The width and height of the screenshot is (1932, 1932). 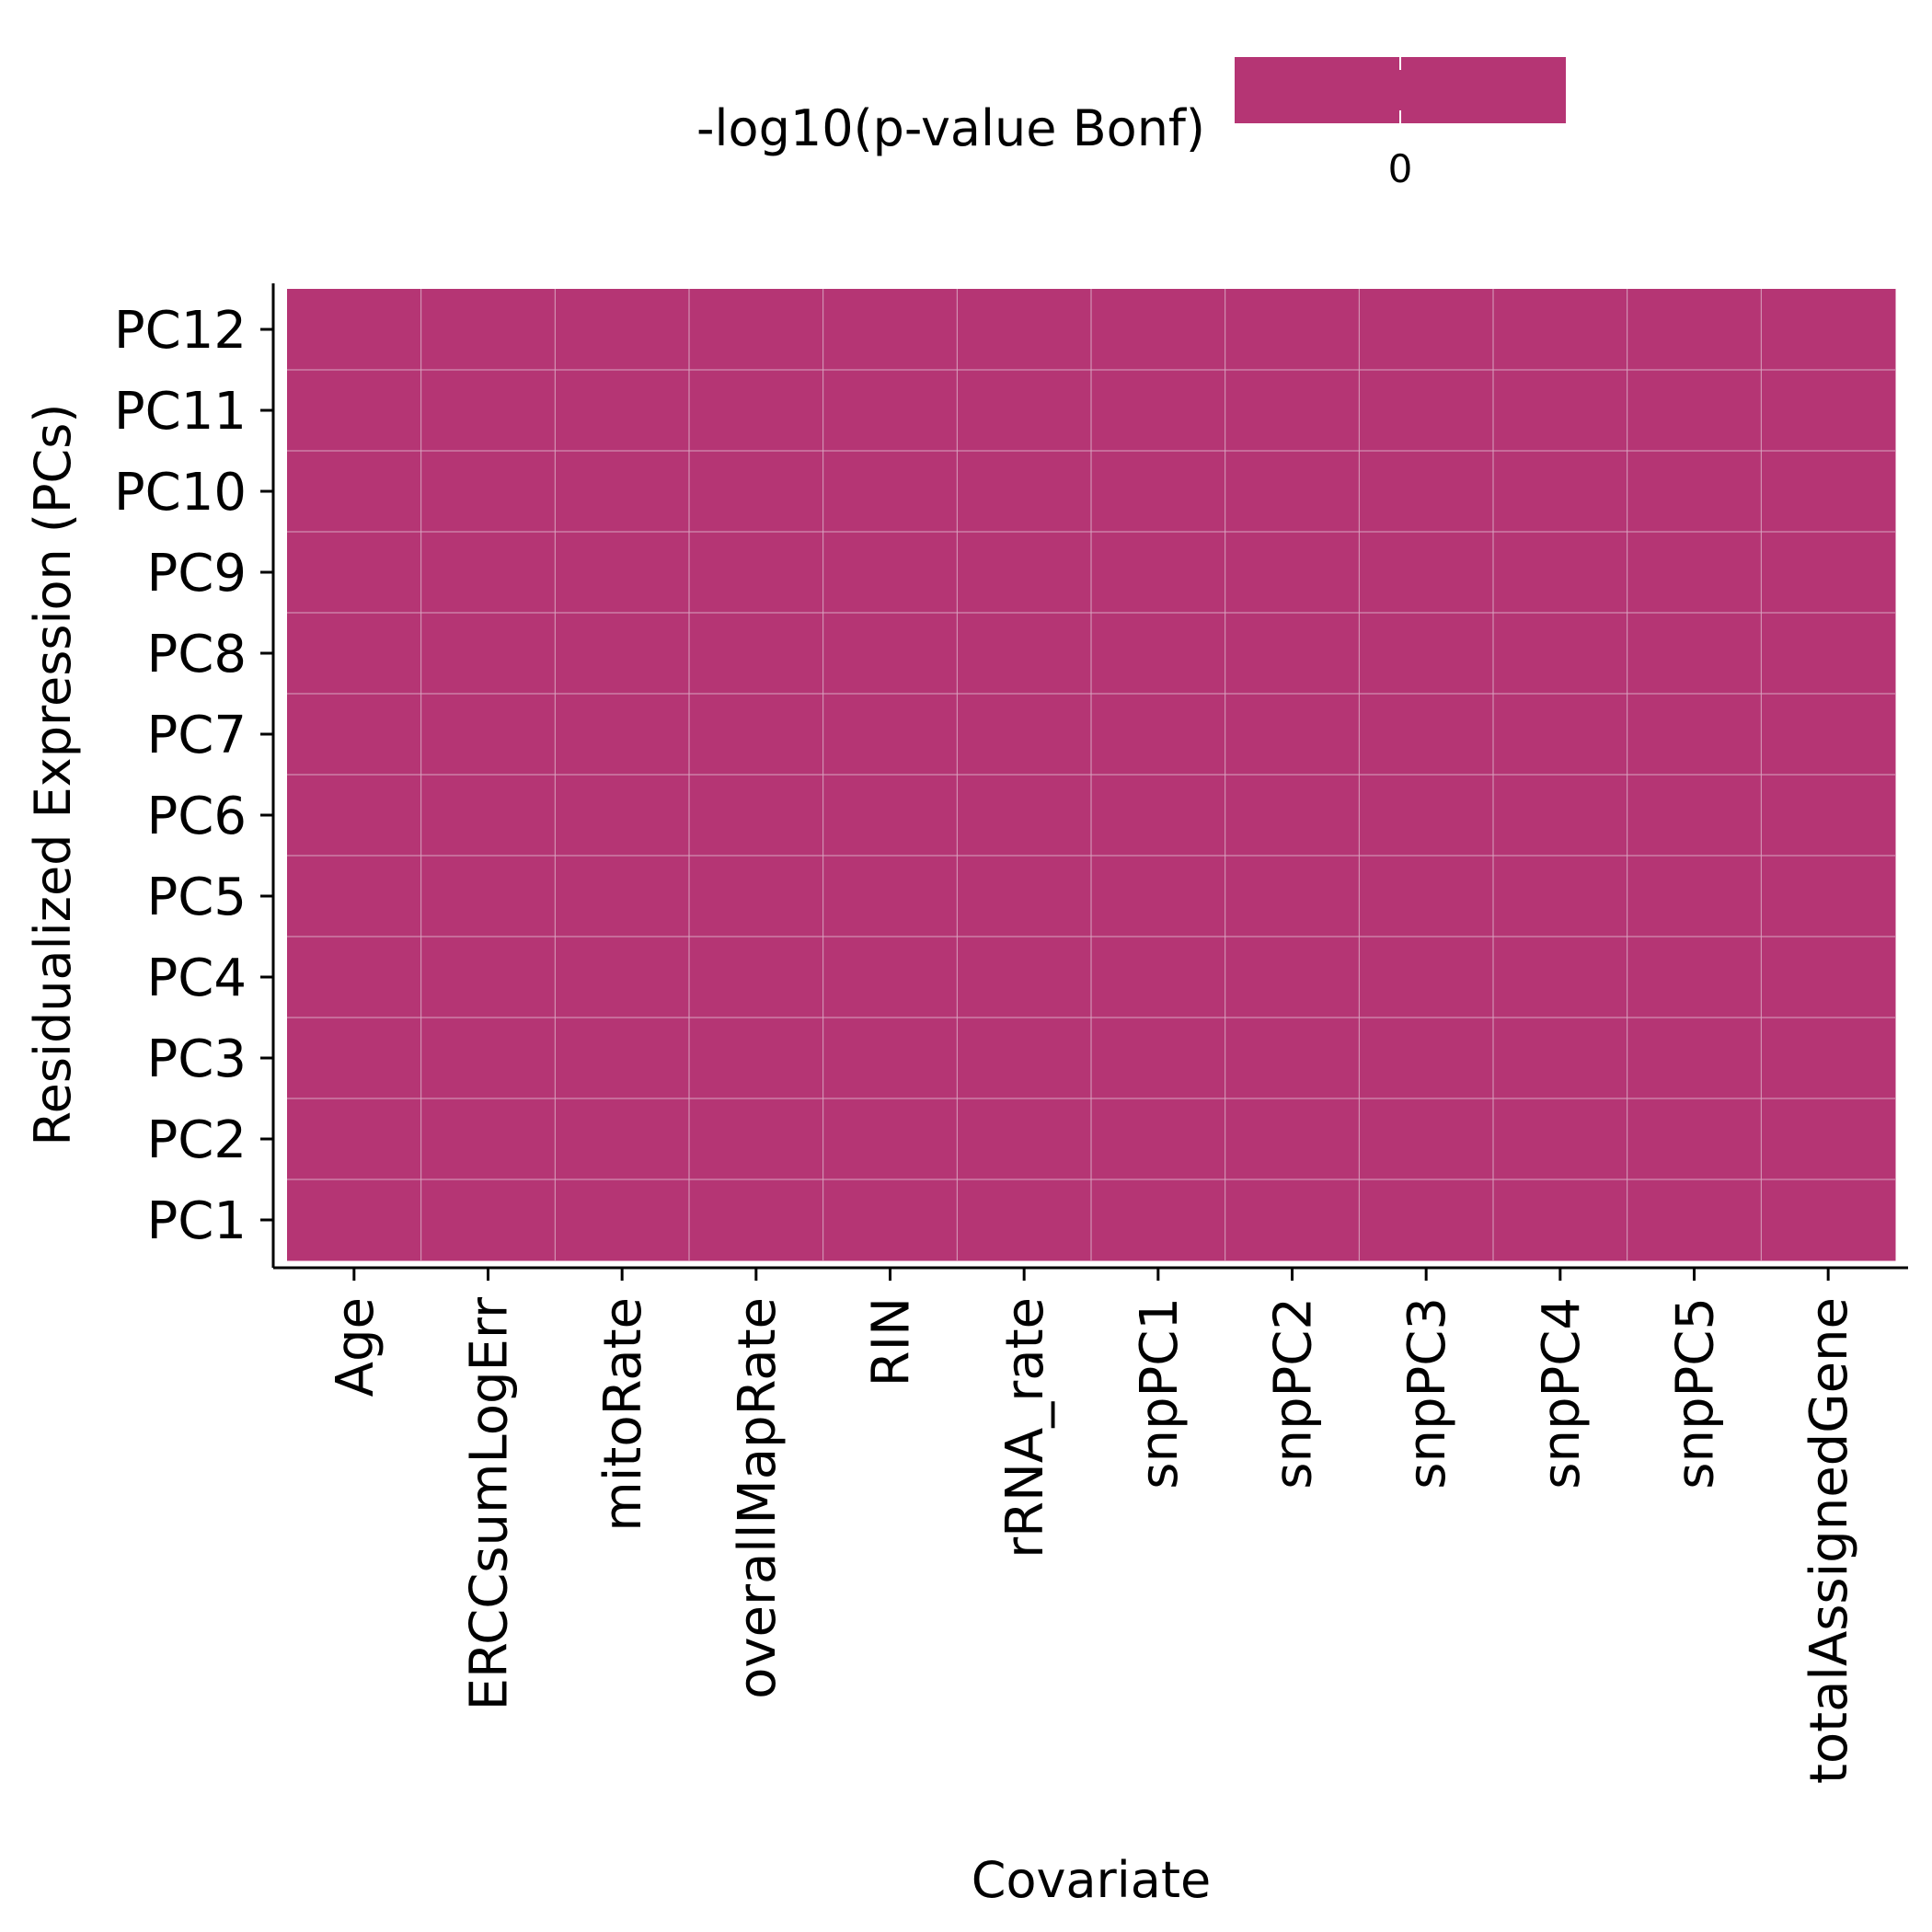 What do you see at coordinates (197, 574) in the screenshot?
I see `y-tick-label: PC9` at bounding box center [197, 574].